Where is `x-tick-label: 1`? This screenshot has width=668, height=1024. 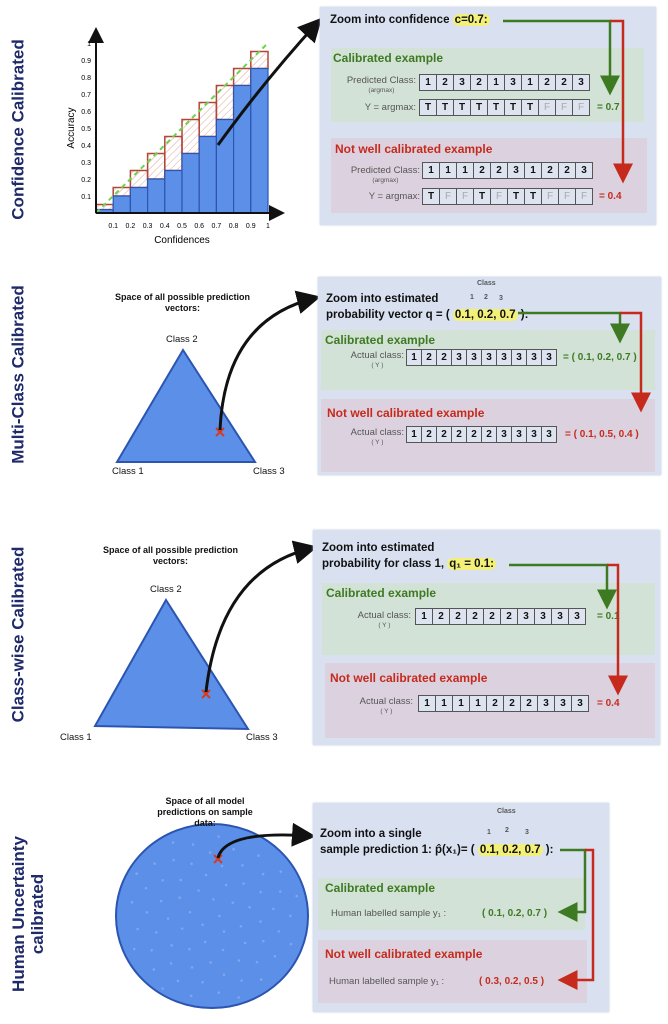
x-tick-label: 1 is located at coordinates (268, 226).